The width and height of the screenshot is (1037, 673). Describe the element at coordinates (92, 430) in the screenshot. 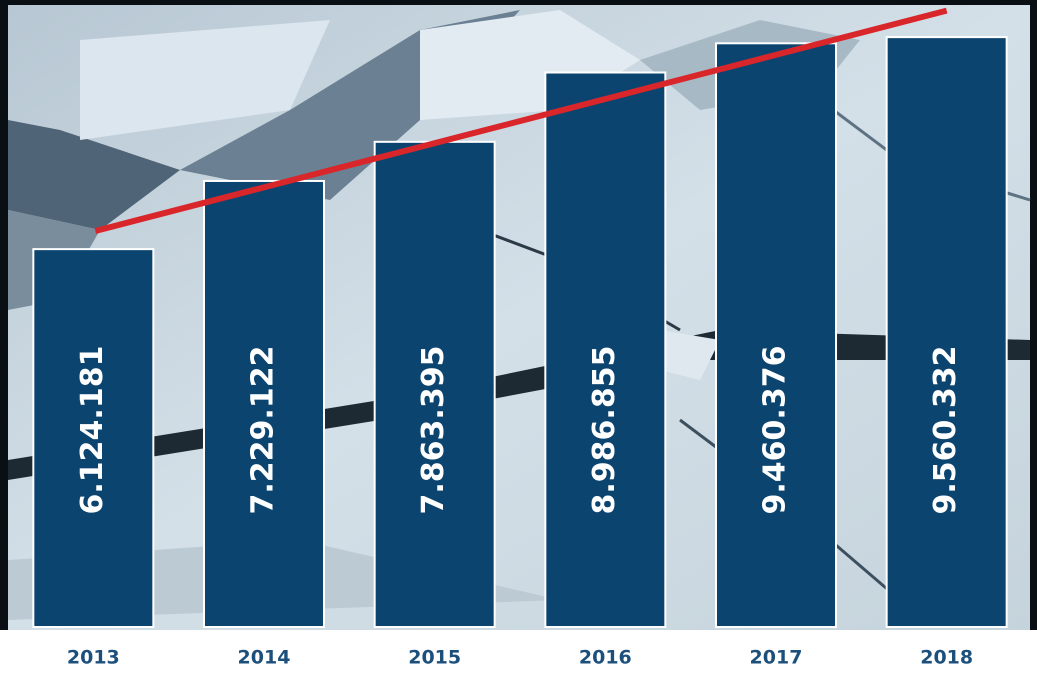

I see `value-label: 6.124.181` at that location.